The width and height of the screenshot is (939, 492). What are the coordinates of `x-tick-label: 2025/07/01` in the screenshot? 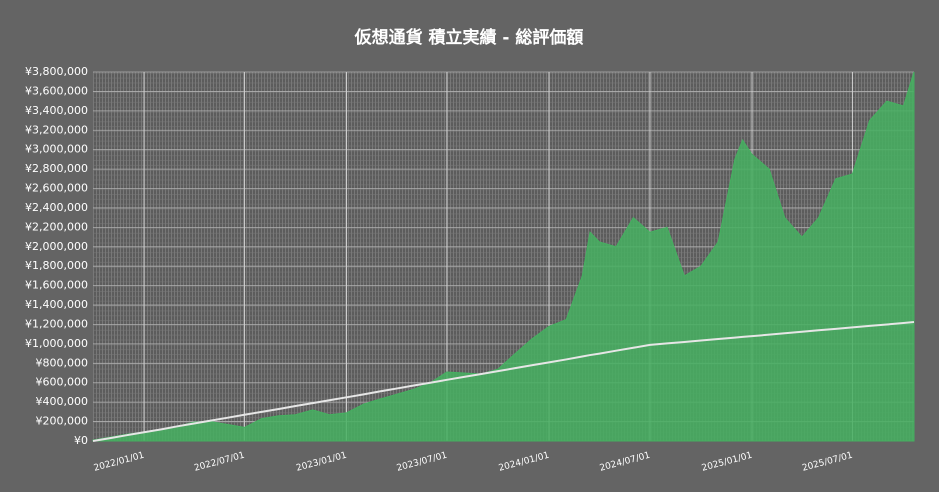 It's located at (827, 462).